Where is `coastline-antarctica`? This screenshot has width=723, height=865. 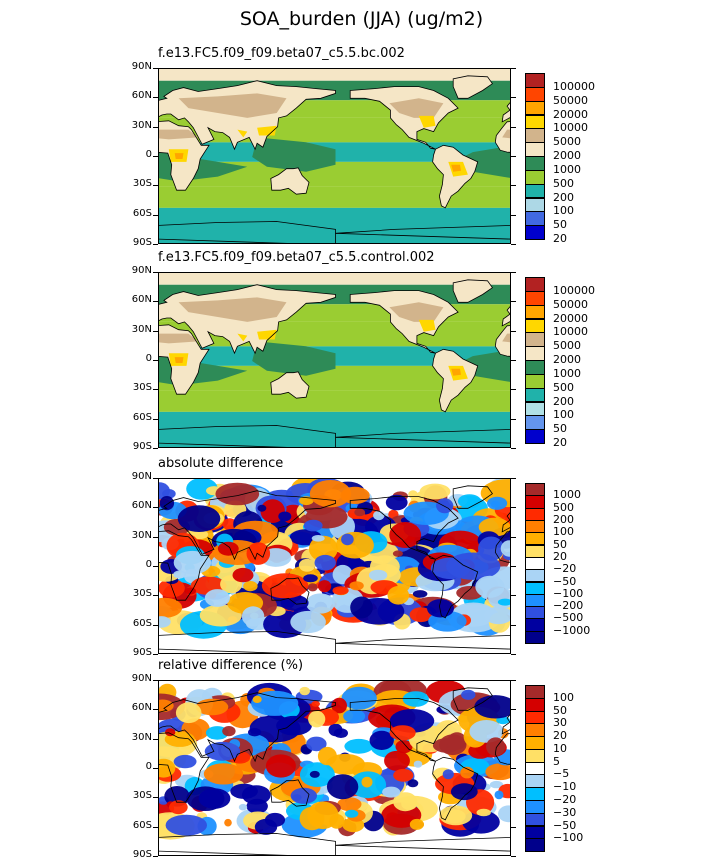 coastline-antarctica is located at coordinates (334, 232).